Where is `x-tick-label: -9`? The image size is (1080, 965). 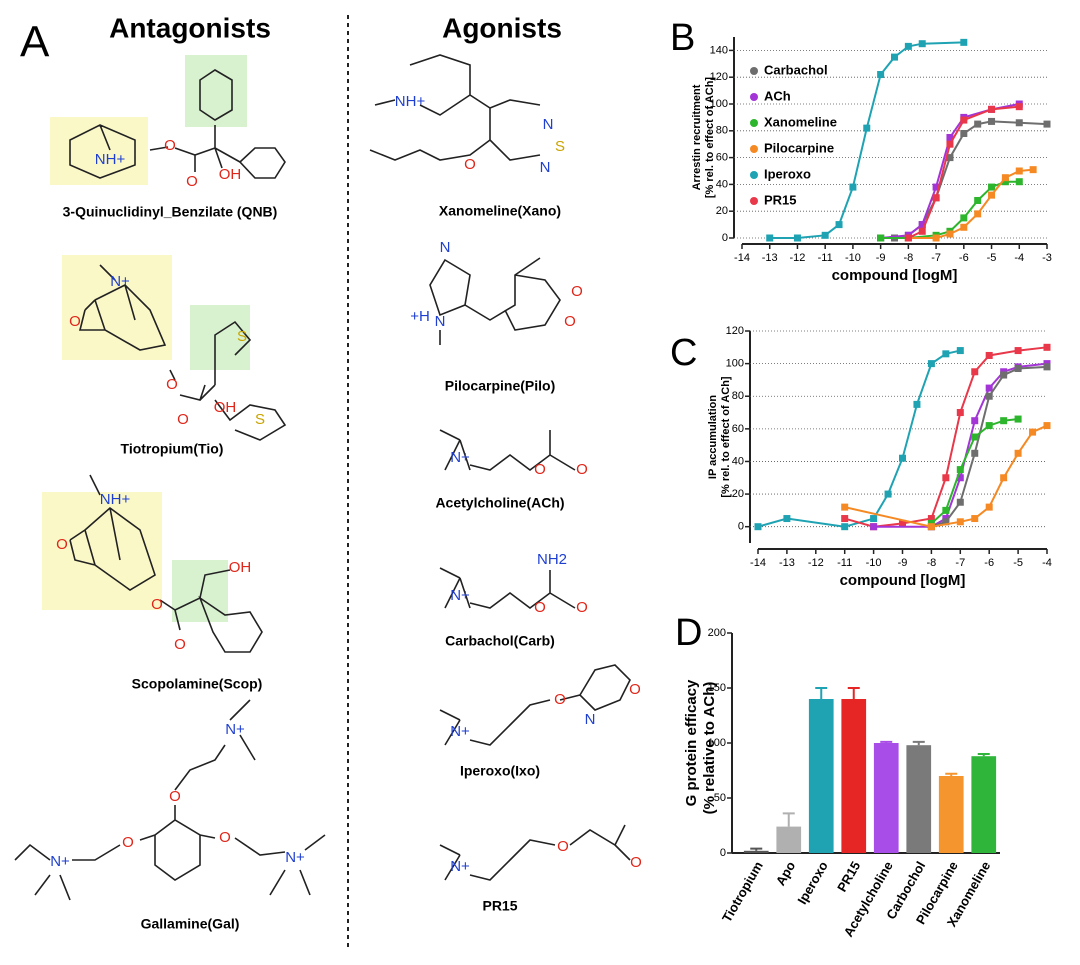 x-tick-label: -9 is located at coordinates (881, 258).